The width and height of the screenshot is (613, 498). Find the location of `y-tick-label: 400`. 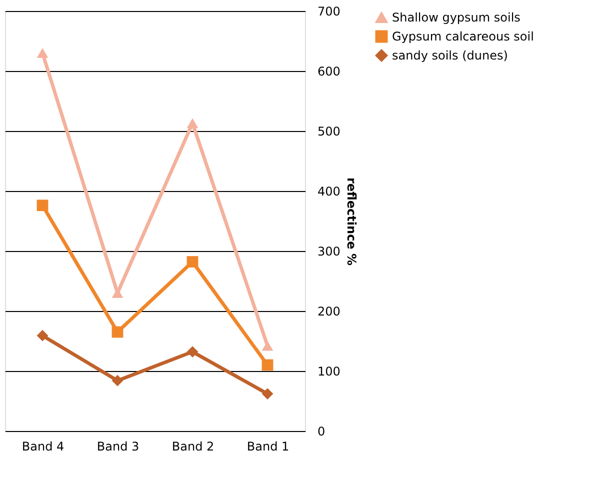

y-tick-label: 400 is located at coordinates (329, 191).